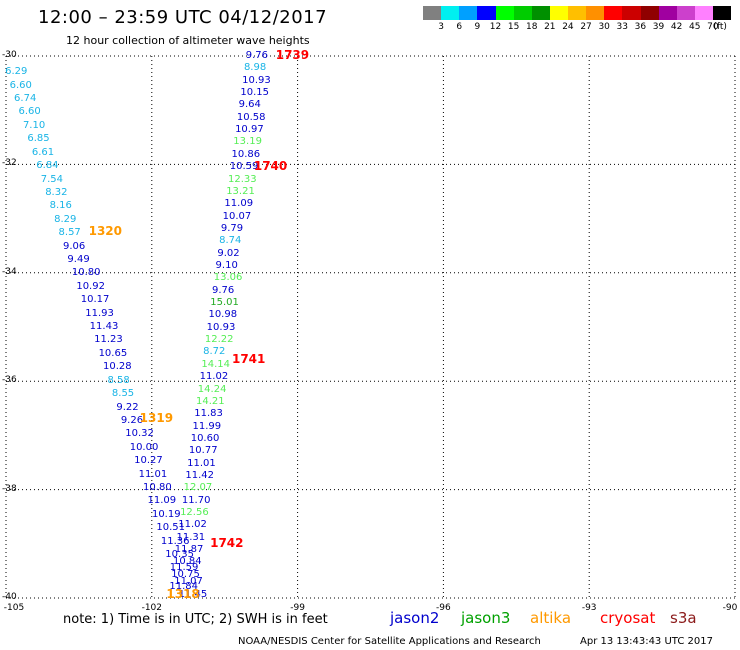 This screenshot has width=740, height=650. Describe the element at coordinates (441, 27) in the screenshot. I see `legend-label: 3` at that location.